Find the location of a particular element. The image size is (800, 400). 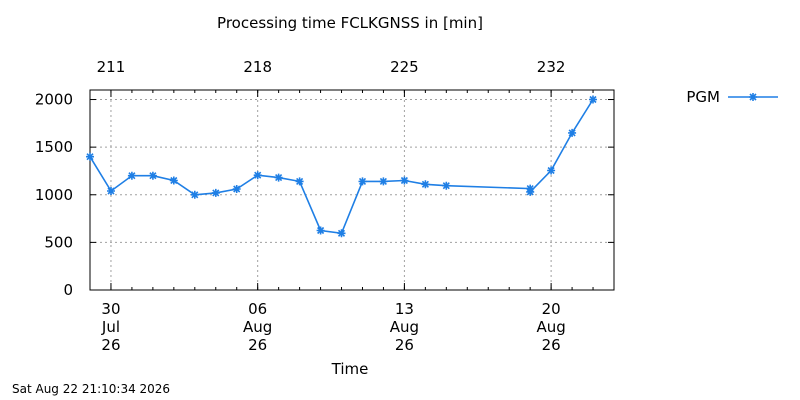

x-tick-label: 30 is located at coordinates (110, 309).